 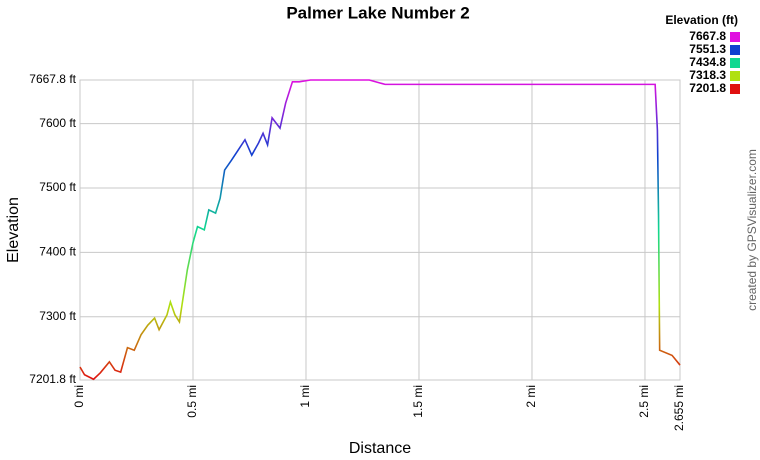 I want to click on x-tick-label: 2.5 mi, so click(x=644, y=401).